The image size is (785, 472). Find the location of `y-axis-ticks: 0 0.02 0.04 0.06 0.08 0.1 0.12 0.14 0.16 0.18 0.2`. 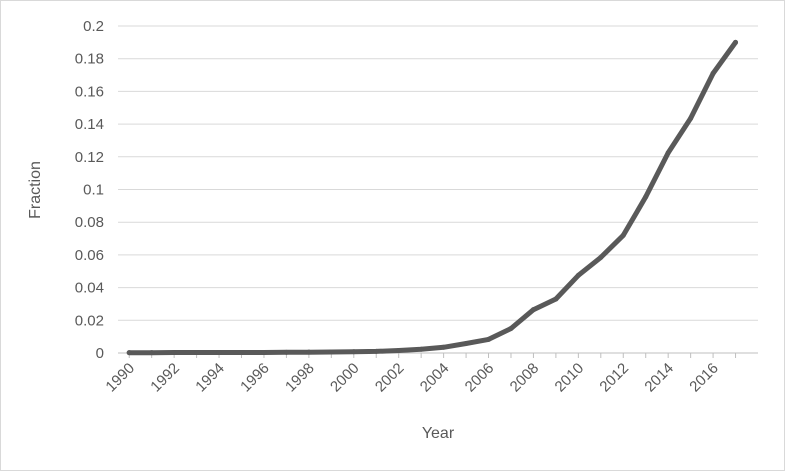

y-axis-ticks: 0 0.02 0.04 0.06 0.08 0.1 0.12 0.14 0.16 0.18 0.2 is located at coordinates (89, 190).